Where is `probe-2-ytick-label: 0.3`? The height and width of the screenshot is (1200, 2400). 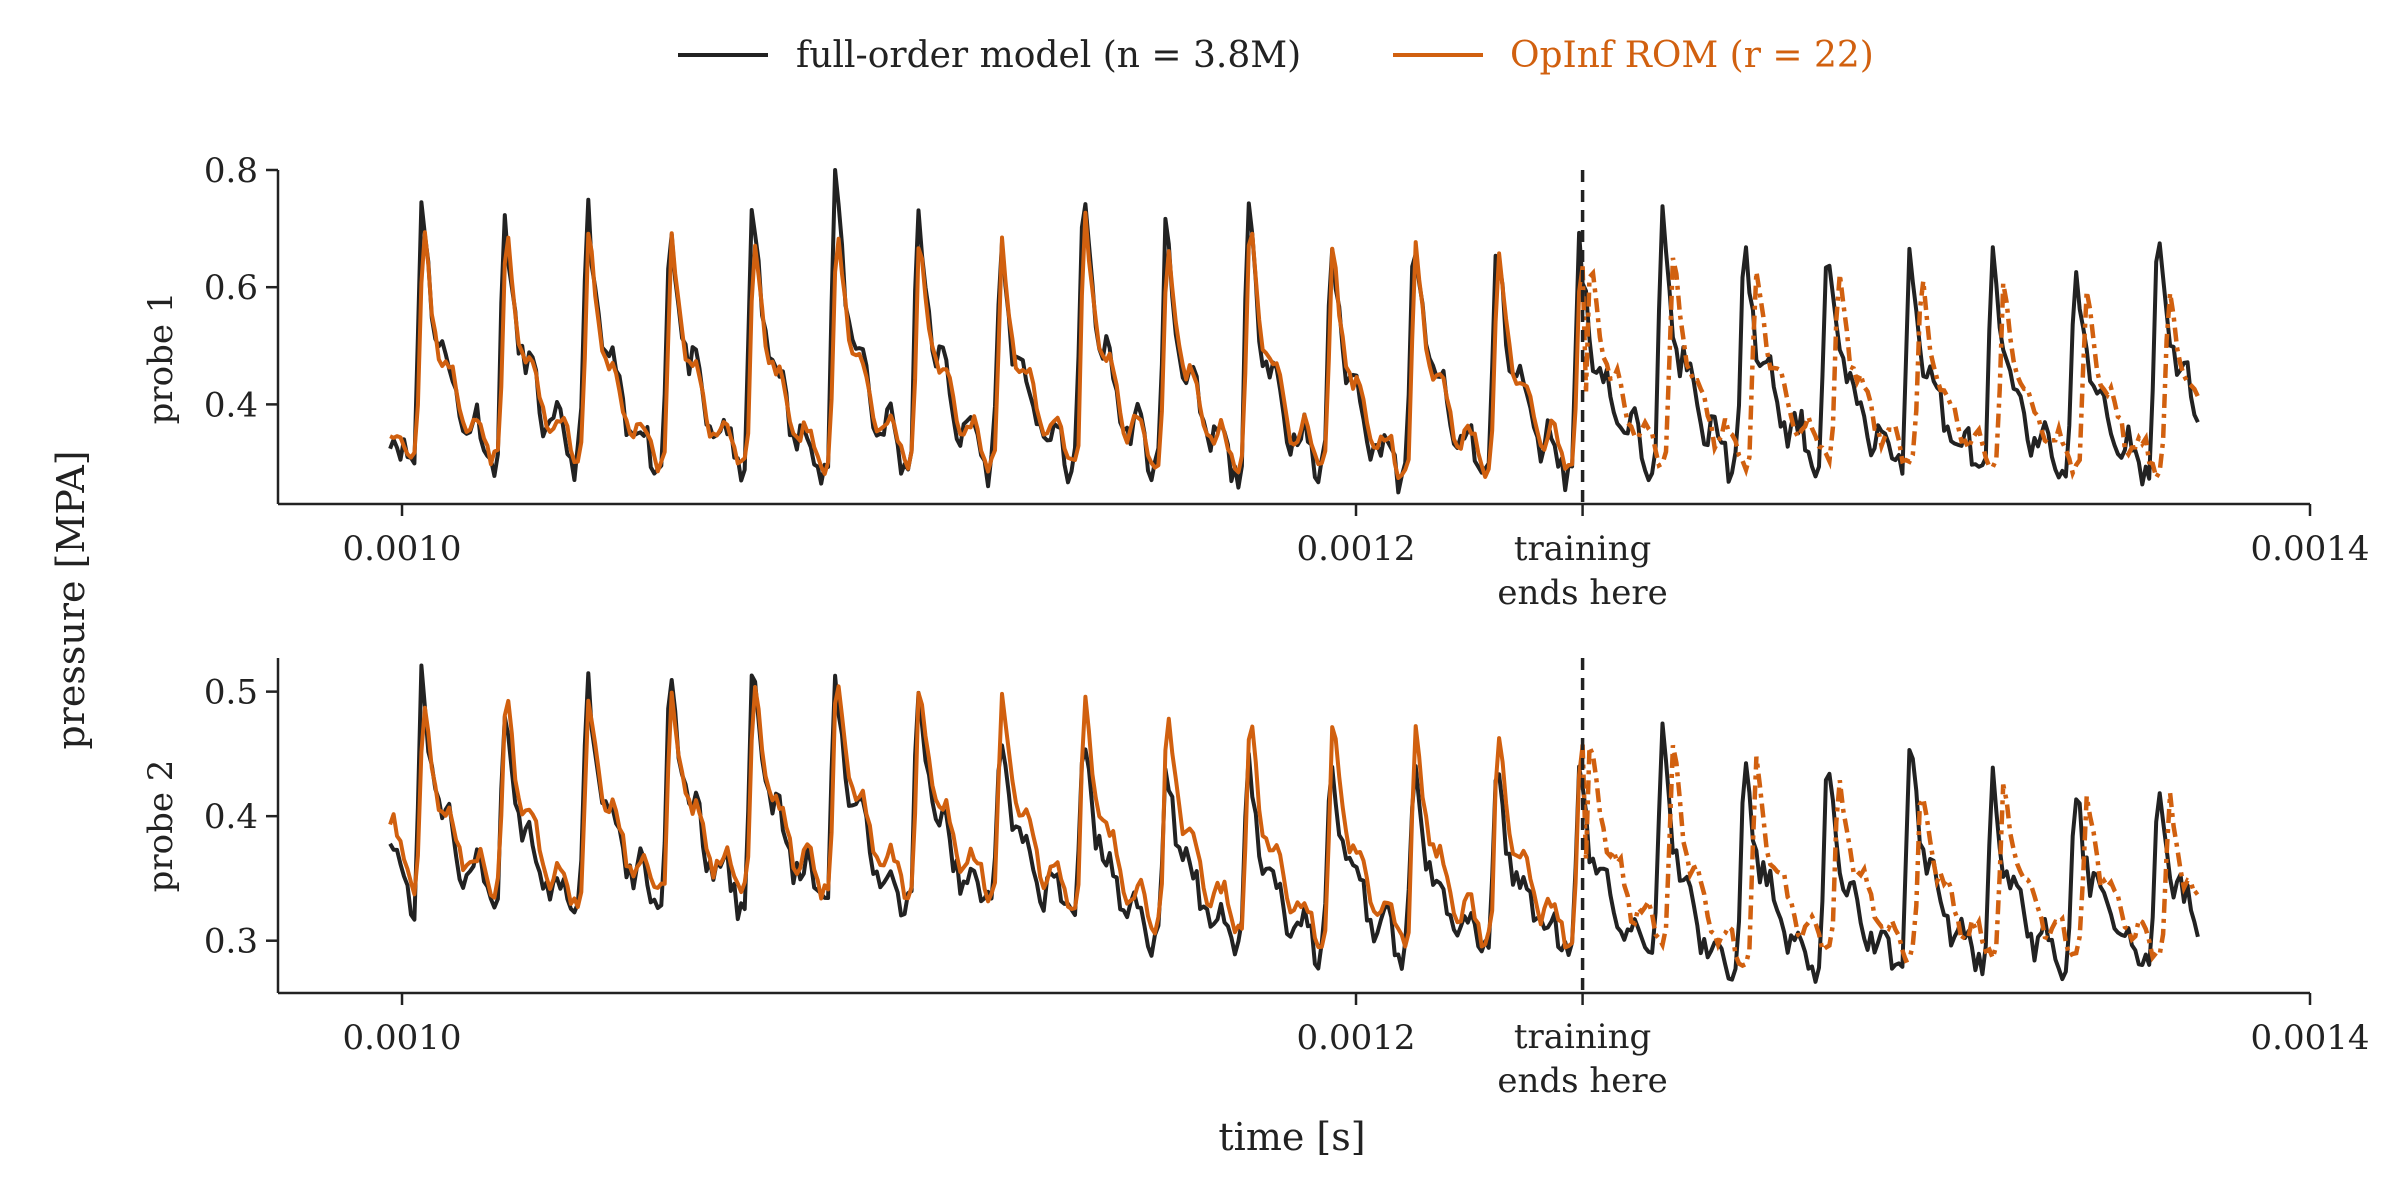 probe-2-ytick-label: 0.3 is located at coordinates (231, 942).